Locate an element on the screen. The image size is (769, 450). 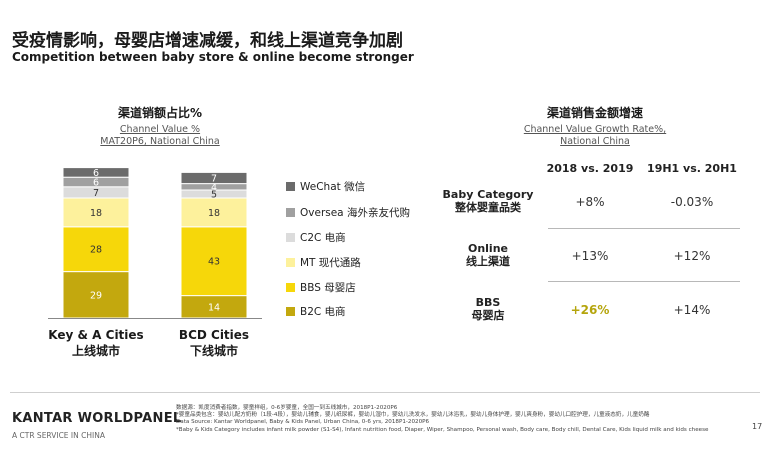
table-row-label-baby-category: Baby Category 整体婴童品类 is located at coordinates (488, 201).